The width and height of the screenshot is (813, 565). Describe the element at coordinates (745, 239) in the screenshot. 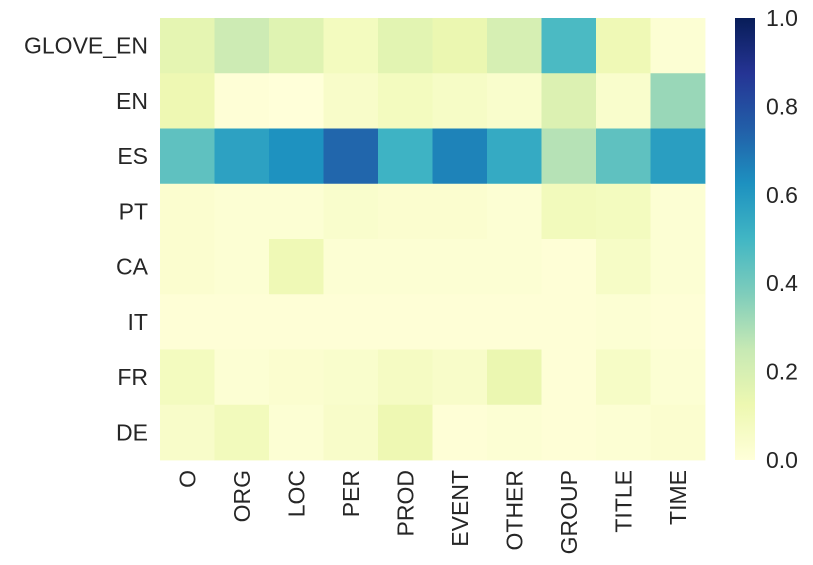

I see `colorbar` at that location.